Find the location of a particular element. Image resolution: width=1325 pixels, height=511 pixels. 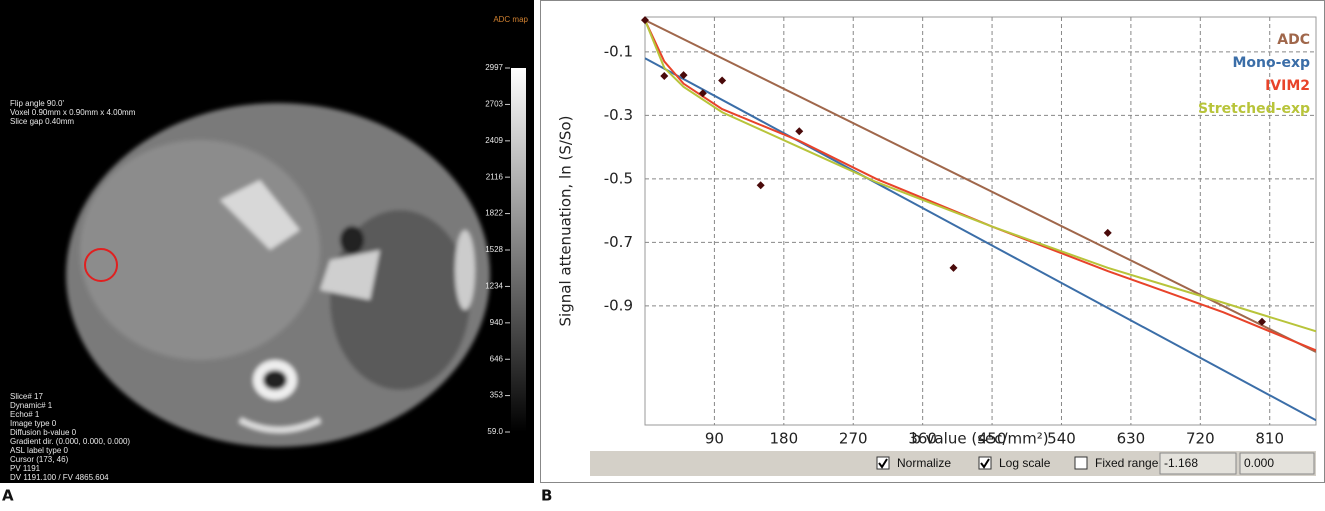

y-tick-label: -0.1 is located at coordinates (618, 51).